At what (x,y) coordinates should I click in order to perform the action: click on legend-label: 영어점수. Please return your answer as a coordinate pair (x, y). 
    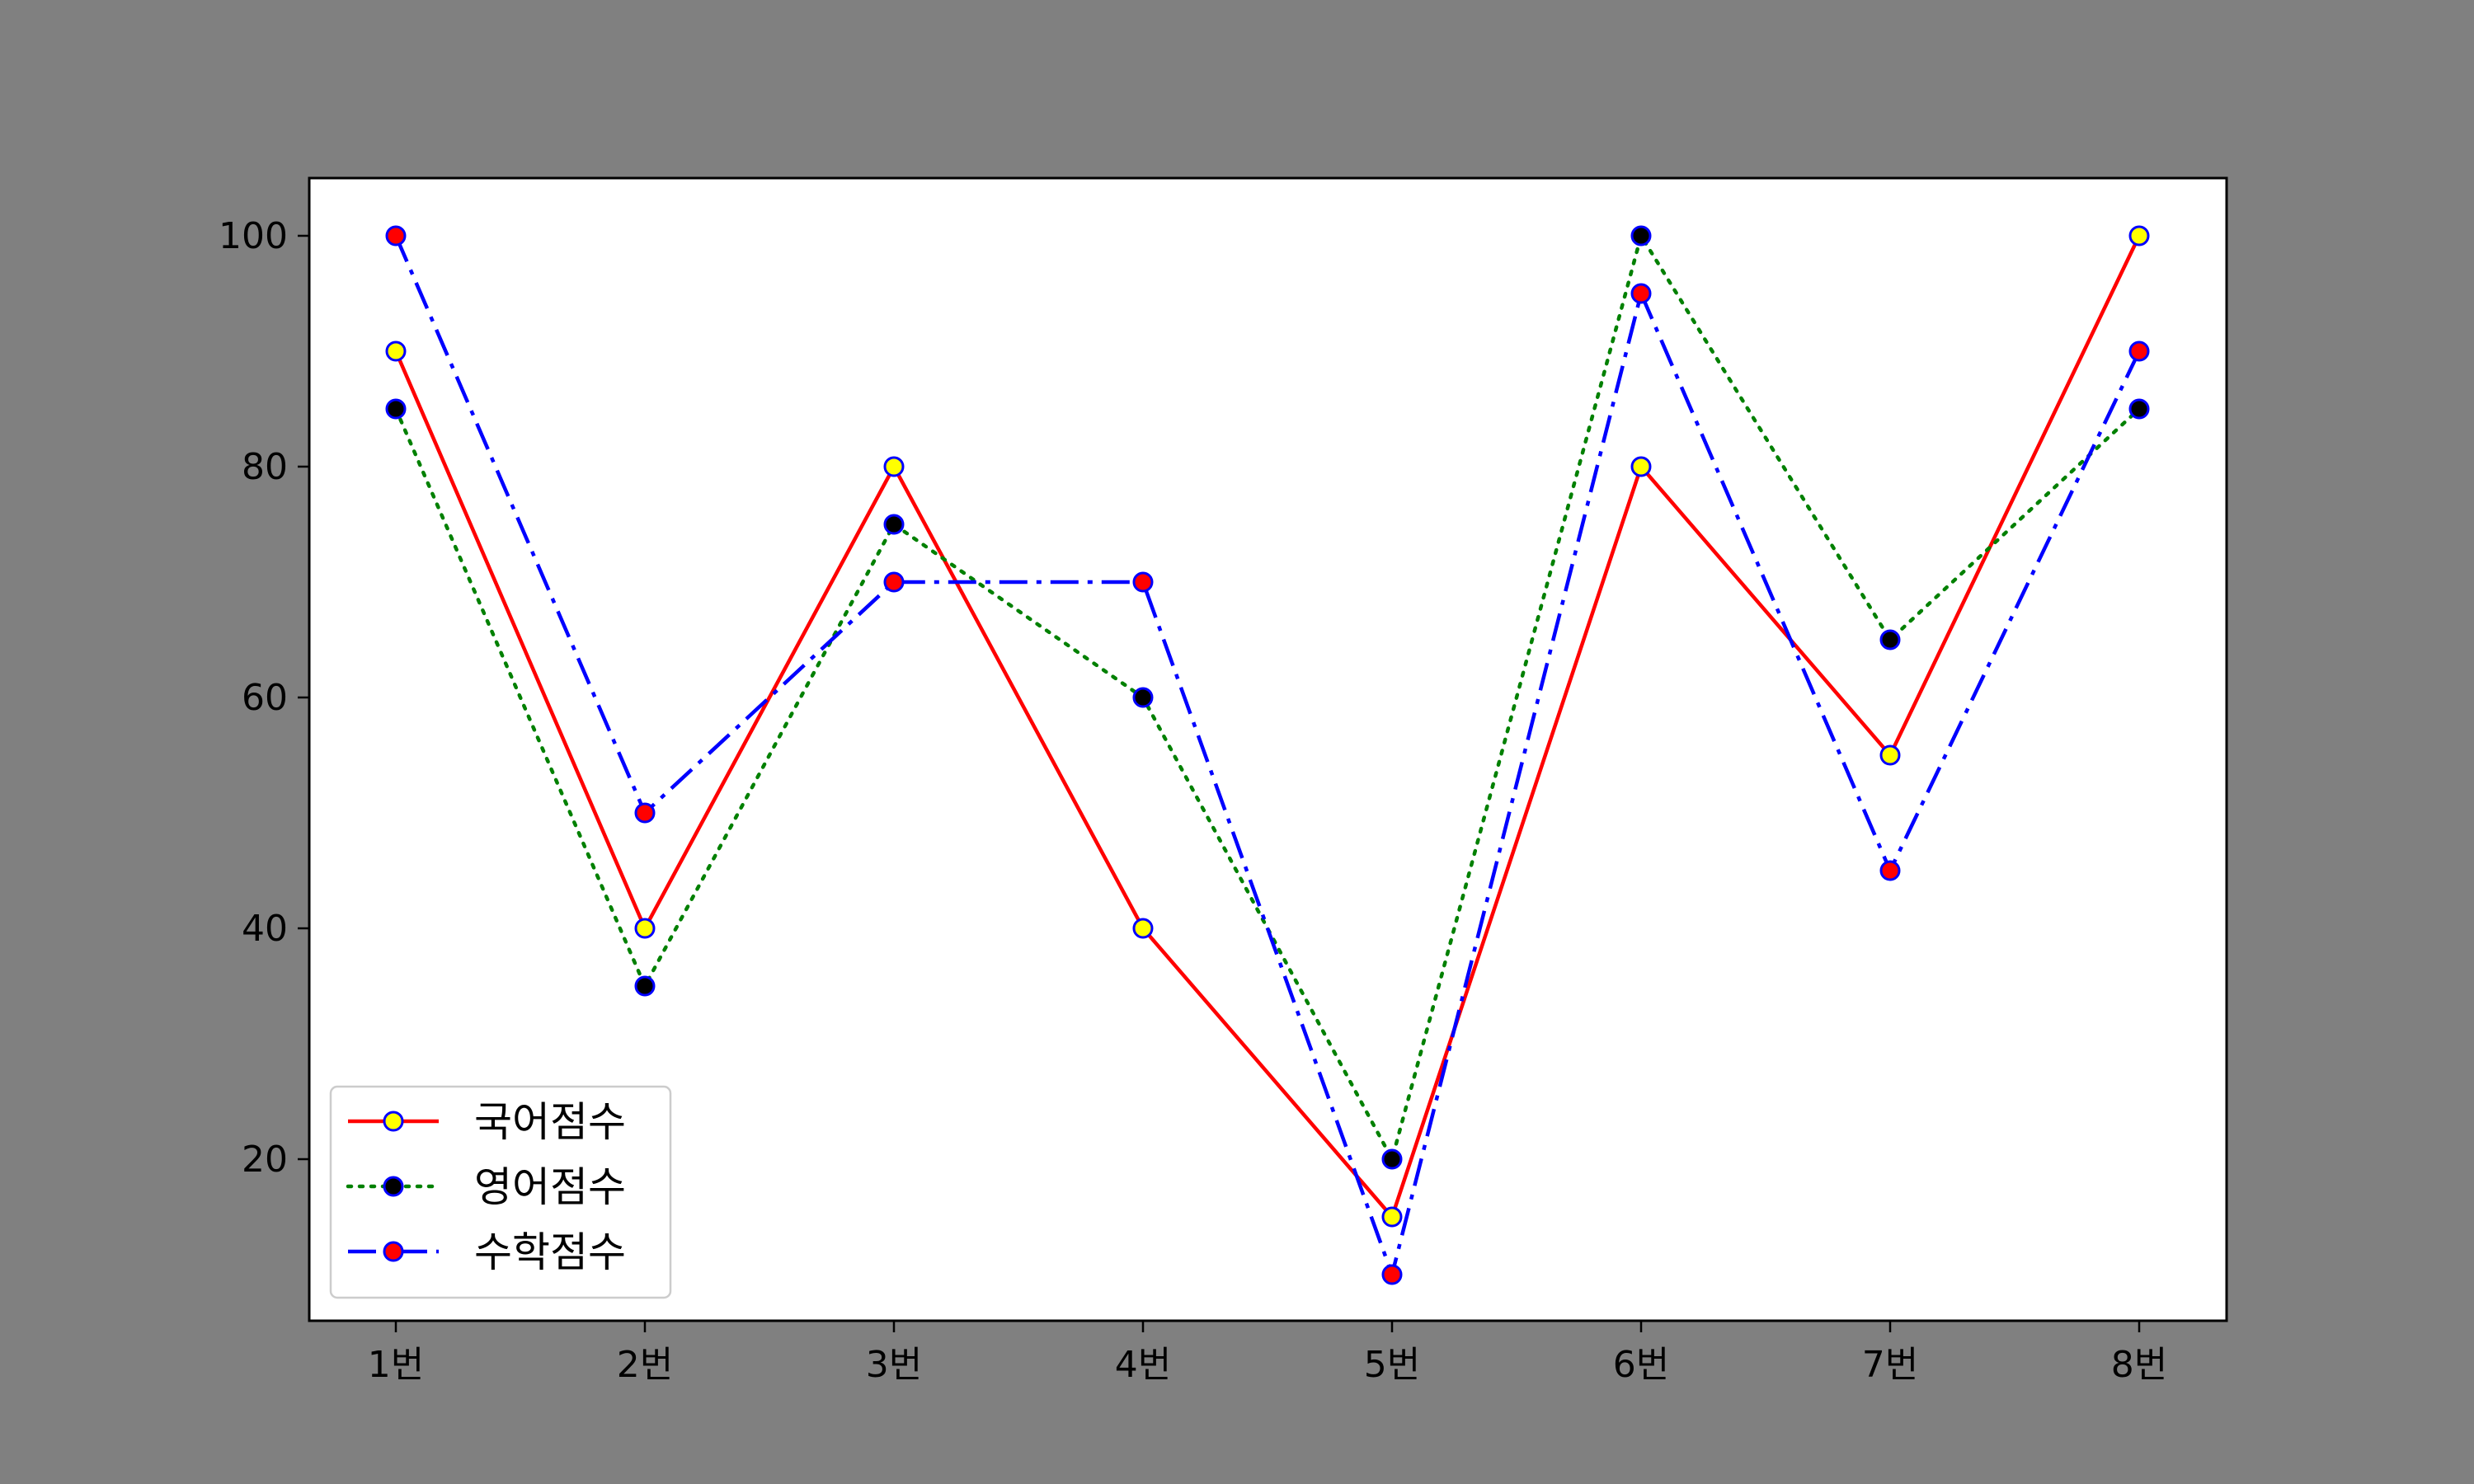
    Looking at the image, I should click on (550, 1187).